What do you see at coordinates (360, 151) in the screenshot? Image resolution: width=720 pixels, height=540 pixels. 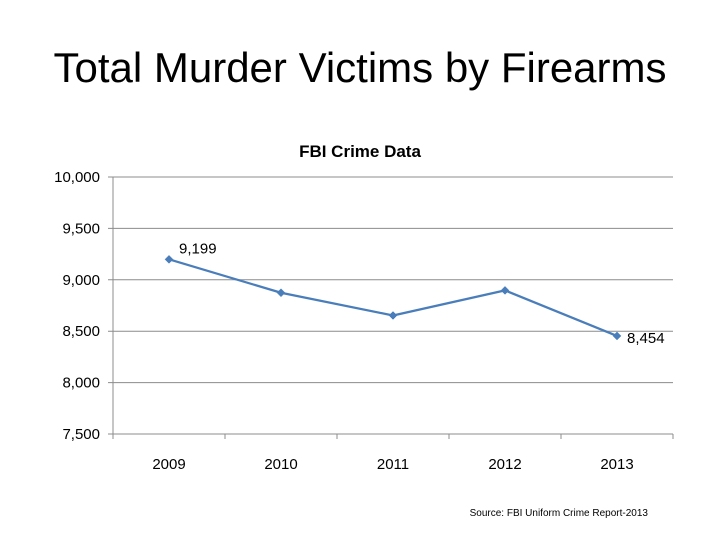 I see `chart-title: FBI Crime Data` at bounding box center [360, 151].